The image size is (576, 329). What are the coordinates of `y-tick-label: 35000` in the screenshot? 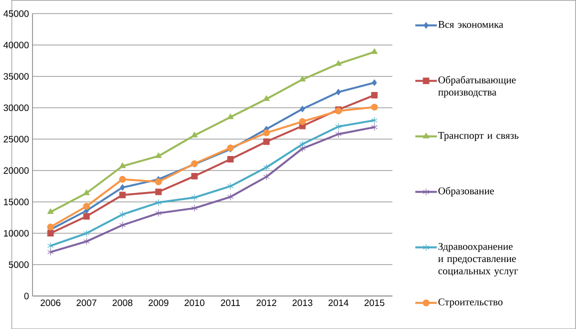 It's located at (16, 76).